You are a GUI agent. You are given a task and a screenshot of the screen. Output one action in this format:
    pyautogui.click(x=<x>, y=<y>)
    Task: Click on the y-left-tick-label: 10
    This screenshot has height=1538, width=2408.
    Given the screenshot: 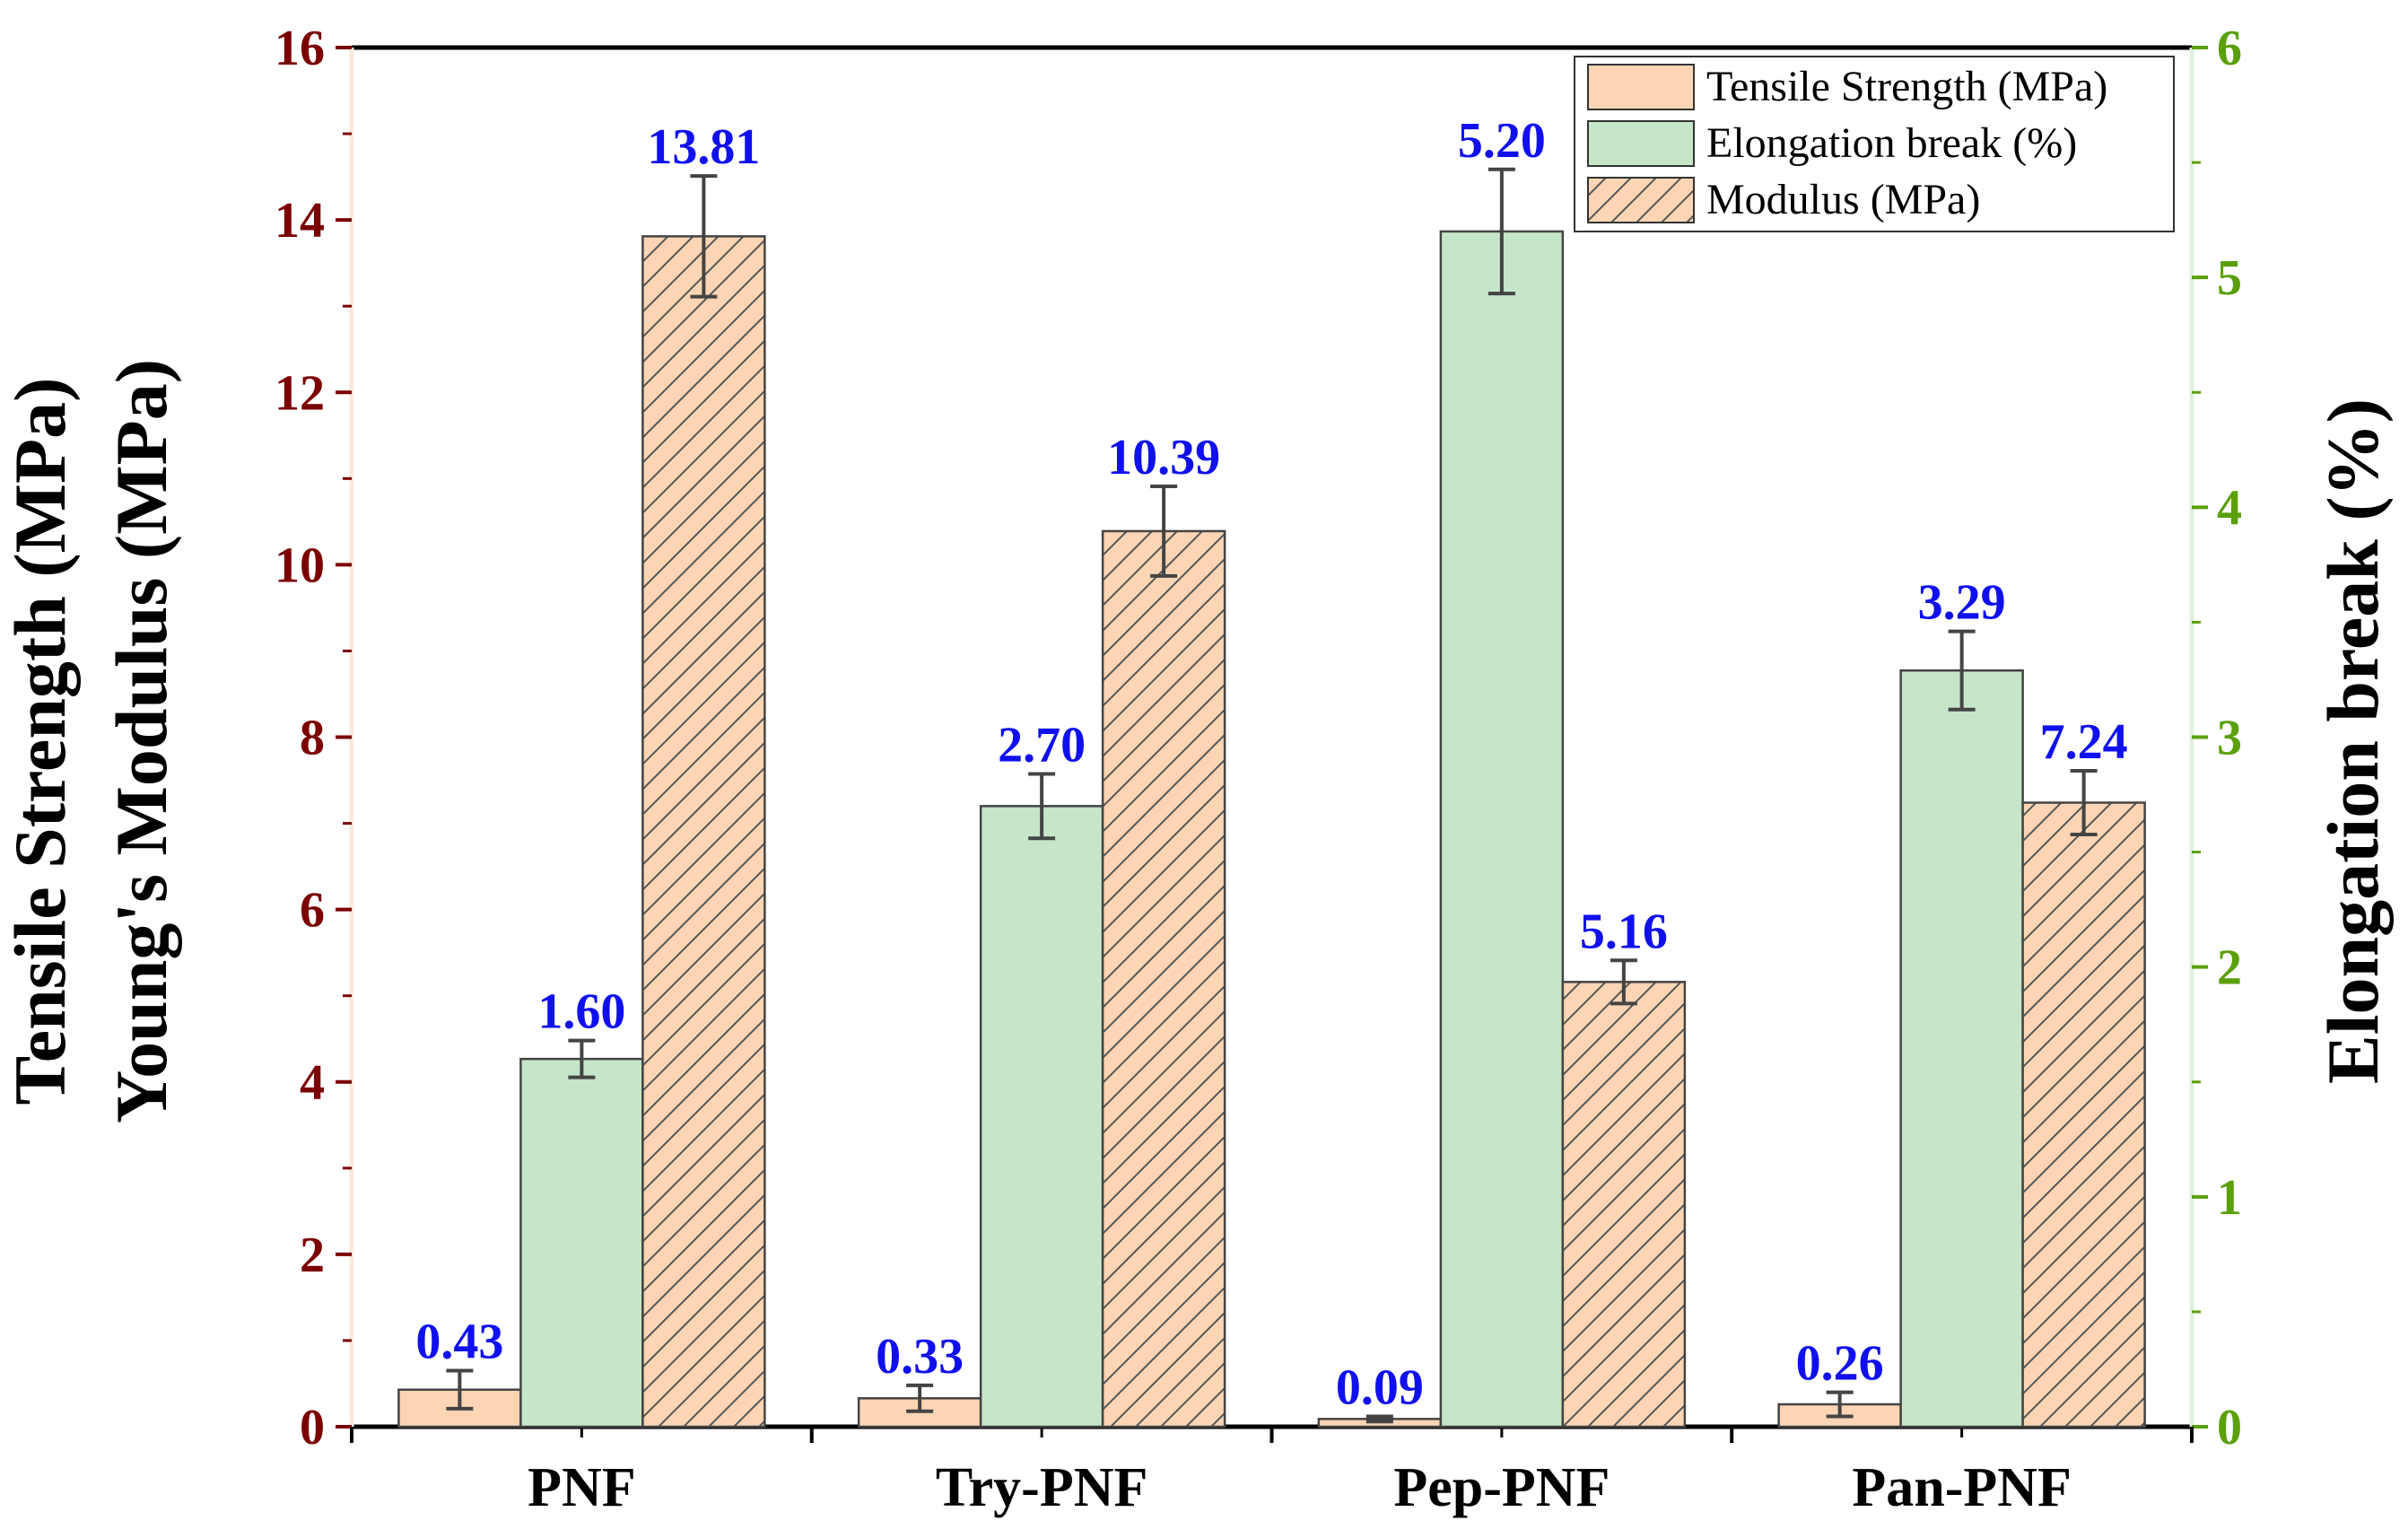 What is the action you would take?
    pyautogui.click(x=300, y=565)
    